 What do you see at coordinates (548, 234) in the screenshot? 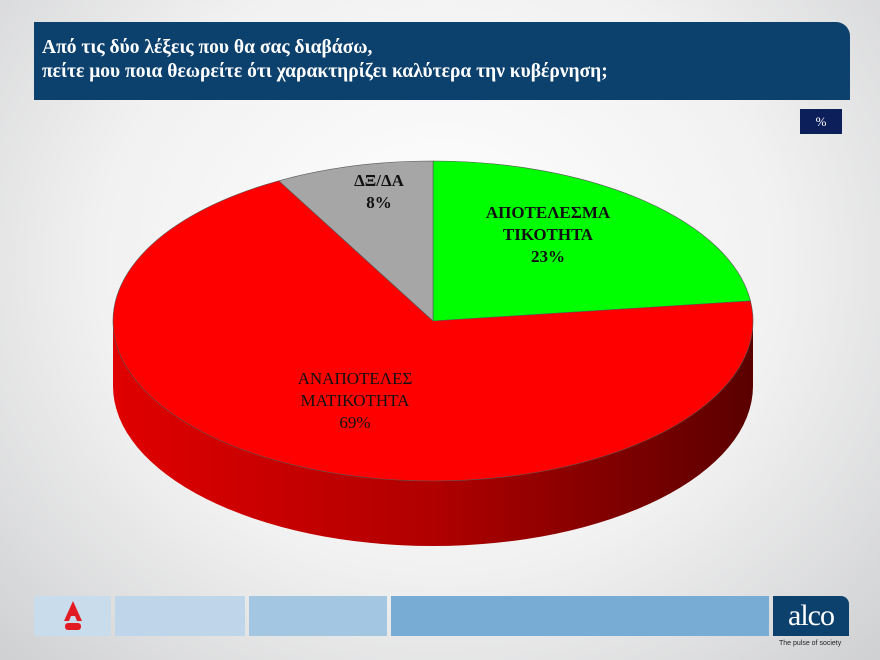
I see `slice-category-label: ΤΙΚΟΤΗΤΑ` at bounding box center [548, 234].